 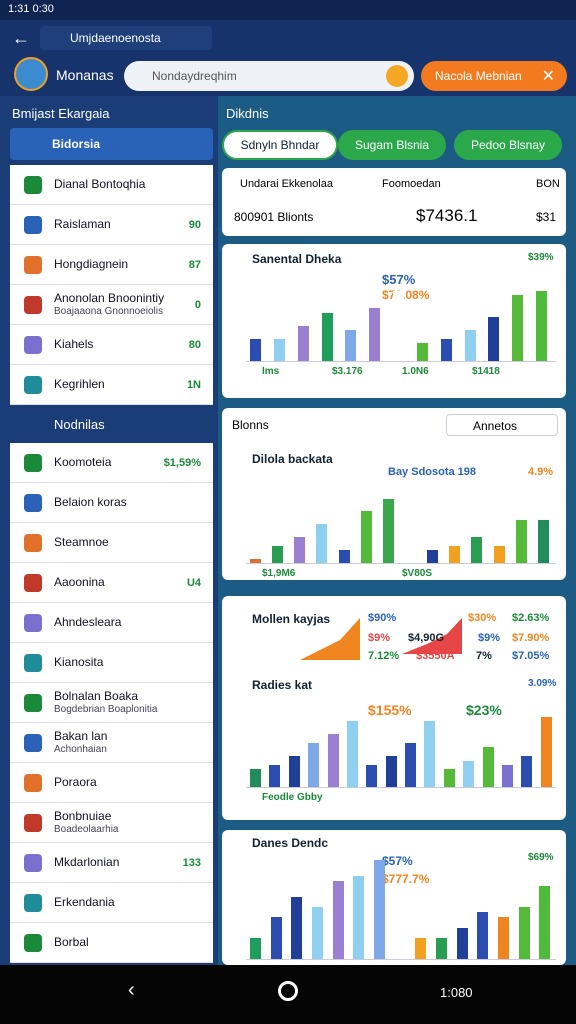 What do you see at coordinates (120, 582) in the screenshot?
I see `item-text: Aaoonina` at bounding box center [120, 582].